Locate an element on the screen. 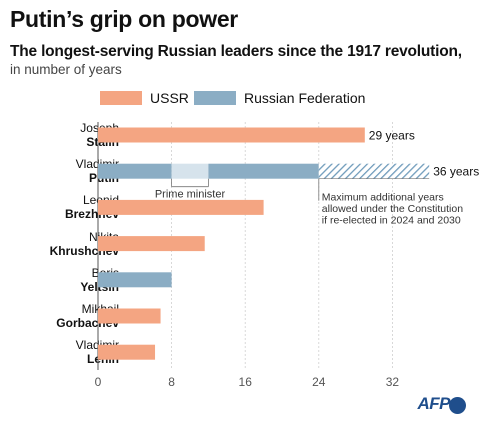 Image resolution: width=480 pixels, height=423 pixels. bar-value-label: 29 years is located at coordinates (392, 136).